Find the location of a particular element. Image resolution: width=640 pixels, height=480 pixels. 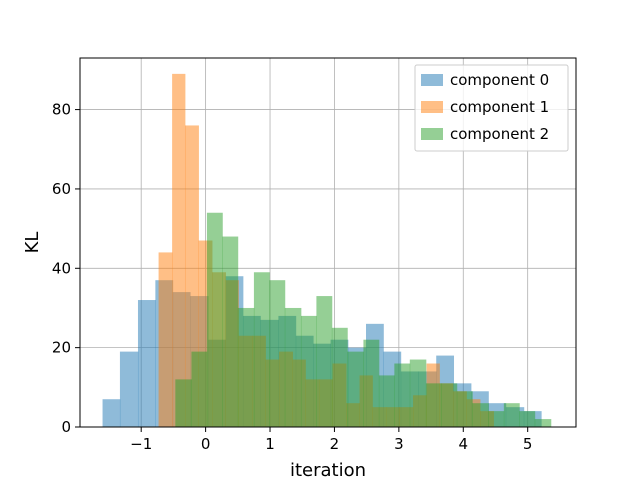

x-tick-label: 5 is located at coordinates (528, 444).